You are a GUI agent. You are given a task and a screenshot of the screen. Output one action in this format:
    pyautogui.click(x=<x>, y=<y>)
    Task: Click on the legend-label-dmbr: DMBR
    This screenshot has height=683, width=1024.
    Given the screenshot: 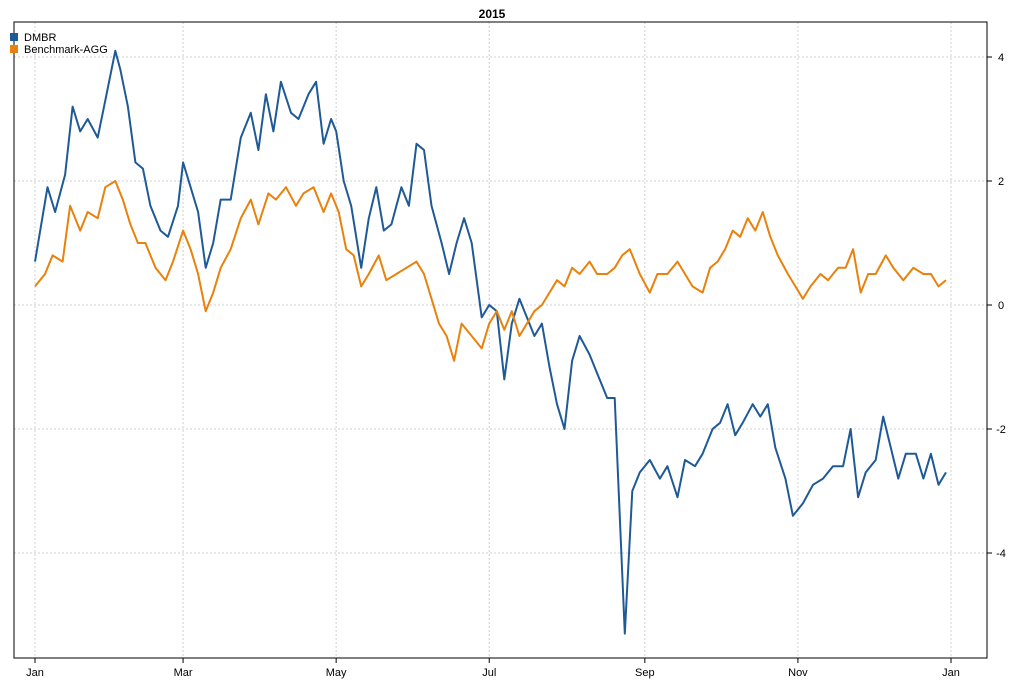 What is the action you would take?
    pyautogui.click(x=40, y=38)
    